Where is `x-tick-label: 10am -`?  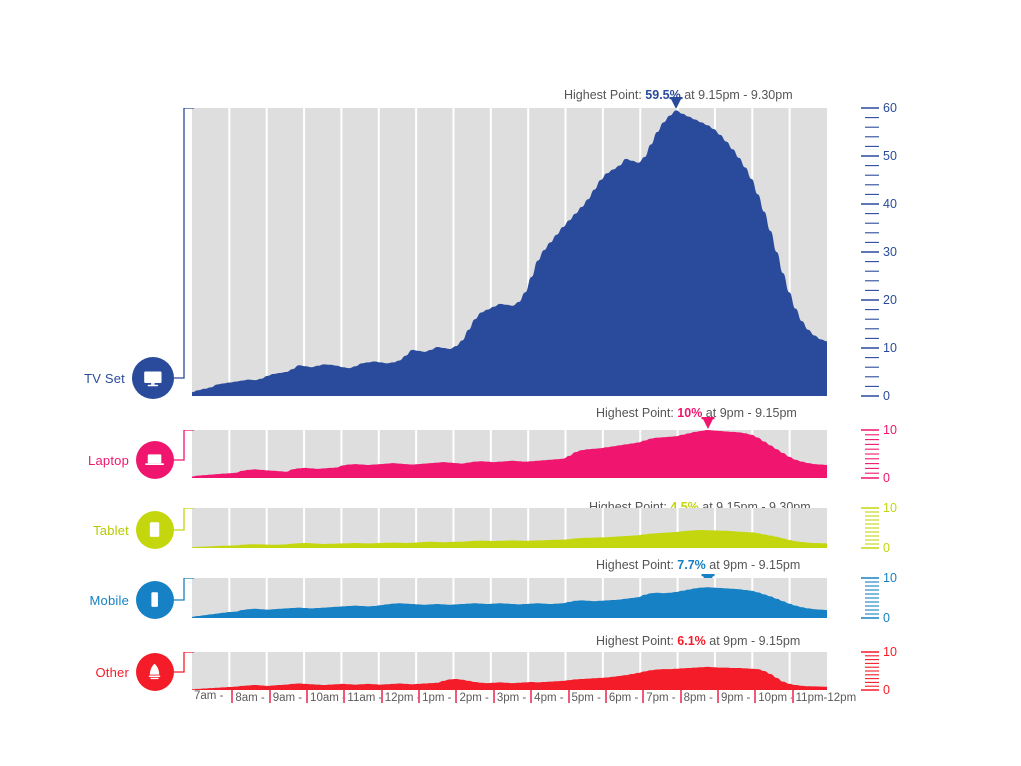
x-tick-label: 10am - is located at coordinates (326, 697).